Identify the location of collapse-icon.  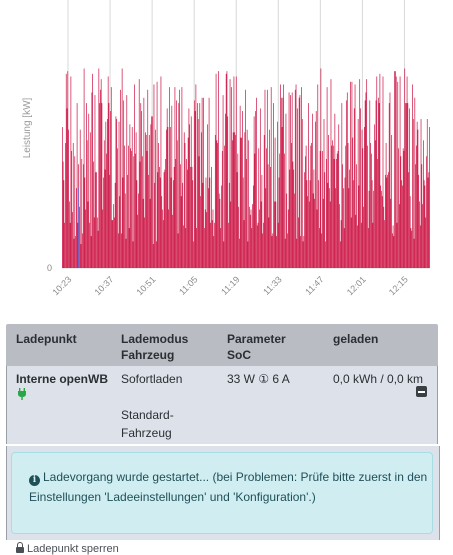
(421, 391).